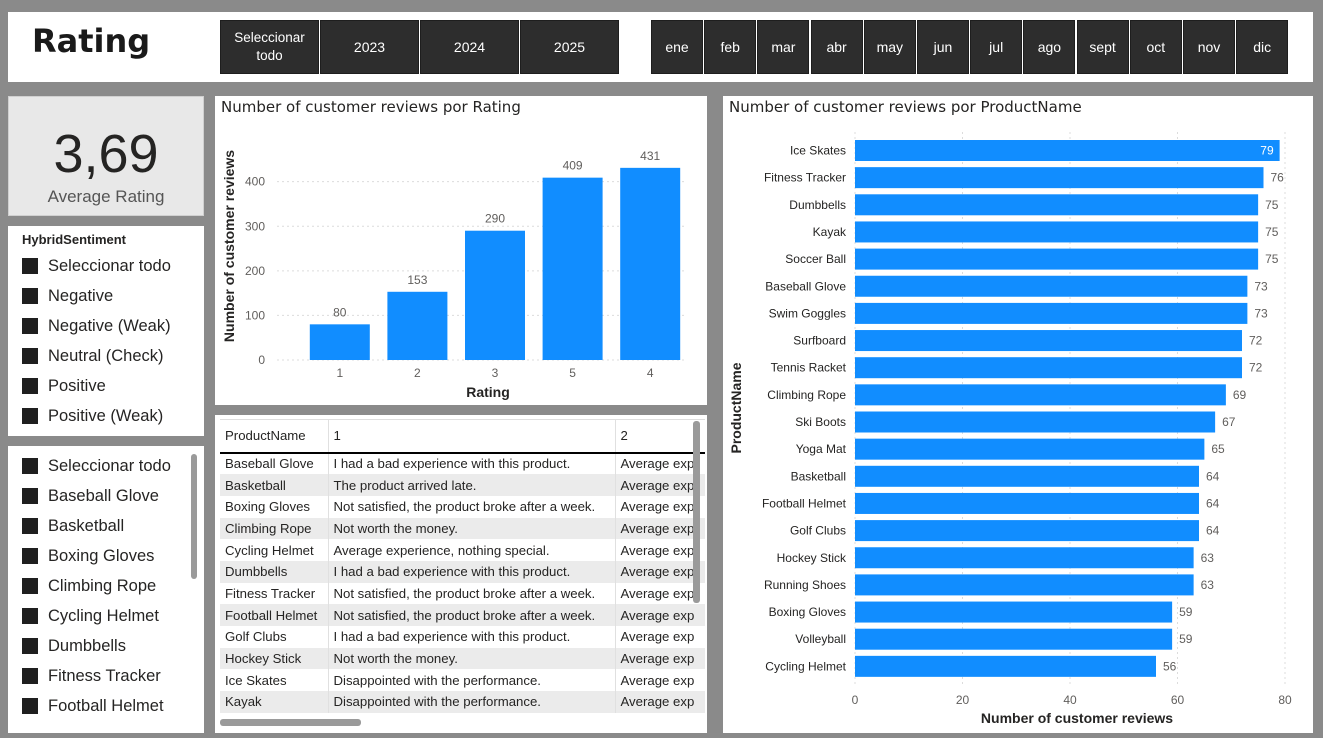  I want to click on product-option-label: Cycling Helmet, so click(103, 615).